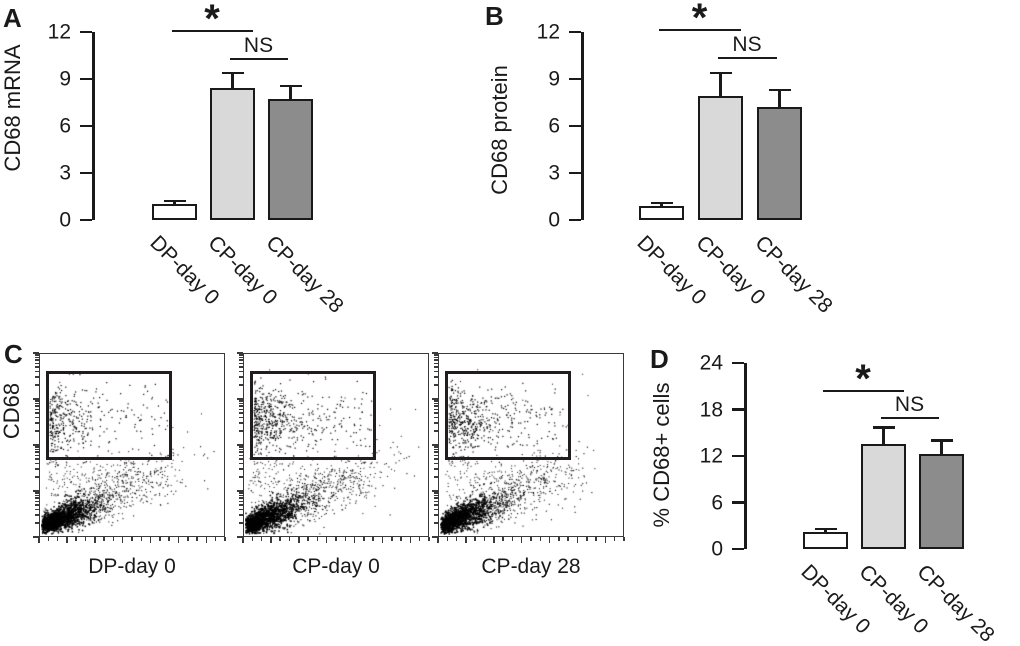 This screenshot has width=1020, height=646. What do you see at coordinates (531, 566) in the screenshot?
I see `flow-plot-x-label: CP-day 28` at bounding box center [531, 566].